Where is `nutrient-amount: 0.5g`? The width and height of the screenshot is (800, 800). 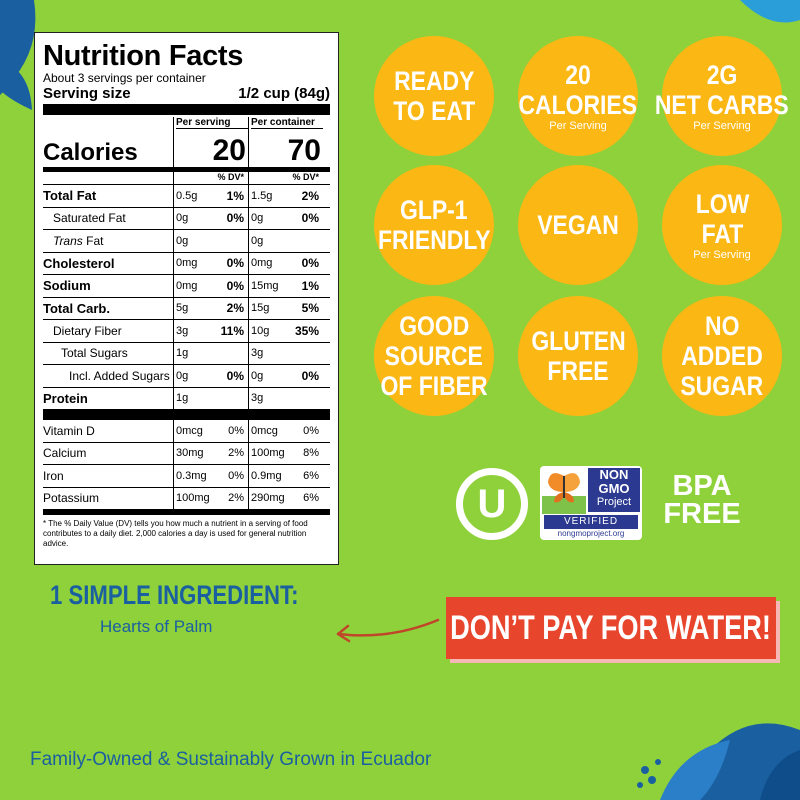
nutrient-amount: 0.5g is located at coordinates (191, 196).